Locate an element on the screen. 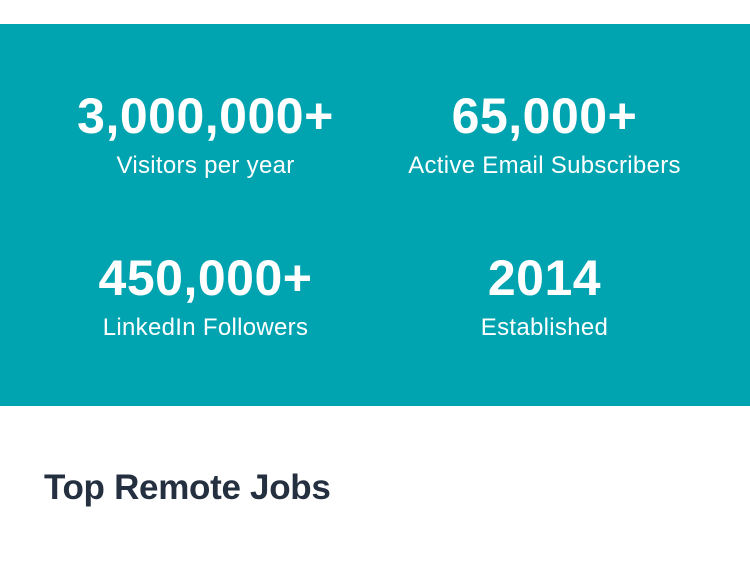 This screenshot has height=562, width=750. stat-established-value: 2014 is located at coordinates (544, 278).